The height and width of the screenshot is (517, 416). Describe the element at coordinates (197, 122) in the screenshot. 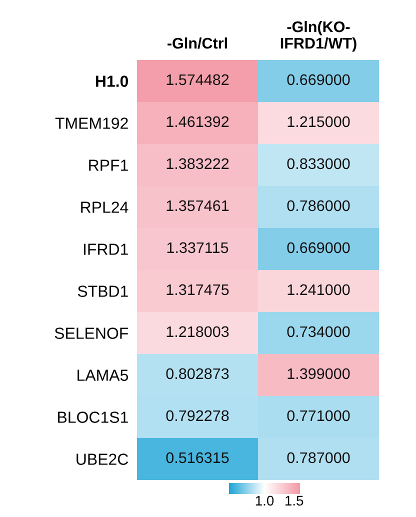

I see `data-label: 1.461392` at that location.